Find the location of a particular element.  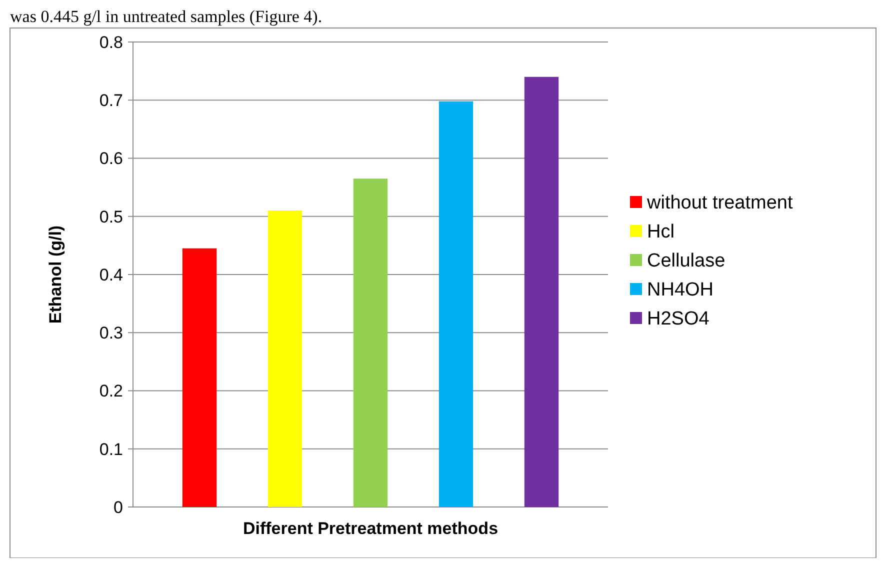

legend-label: without treatment is located at coordinates (720, 203).